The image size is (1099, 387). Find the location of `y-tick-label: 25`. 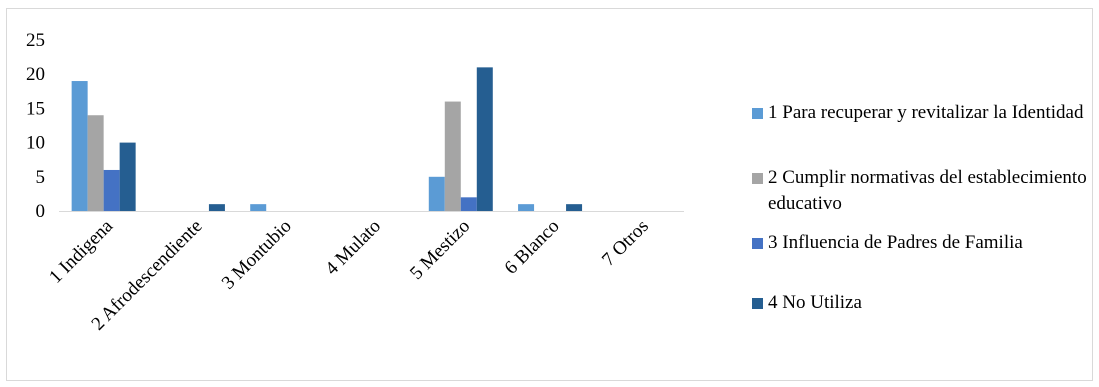

y-tick-label: 25 is located at coordinates (35, 40).